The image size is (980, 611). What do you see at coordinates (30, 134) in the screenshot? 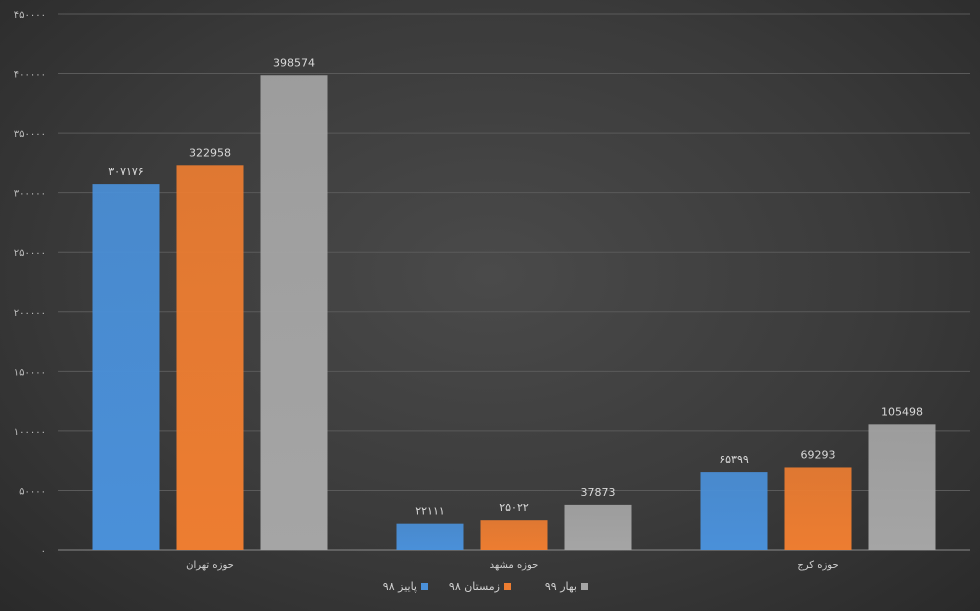
I see `y-tick-label: ۳۵۰۰۰۰` at bounding box center [30, 134].